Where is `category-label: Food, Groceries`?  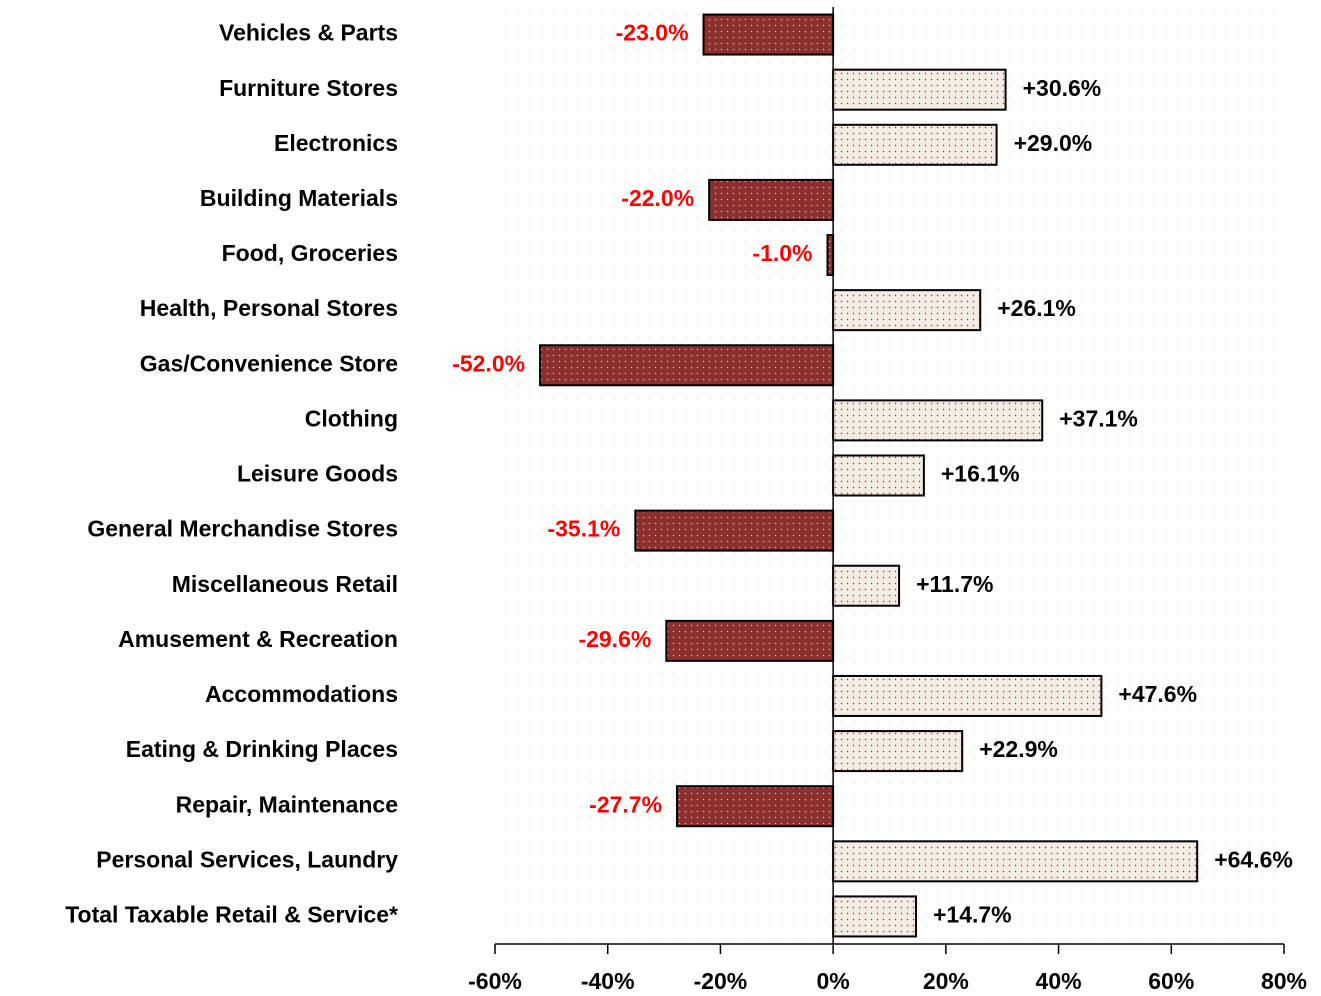 category-label: Food, Groceries is located at coordinates (310, 253).